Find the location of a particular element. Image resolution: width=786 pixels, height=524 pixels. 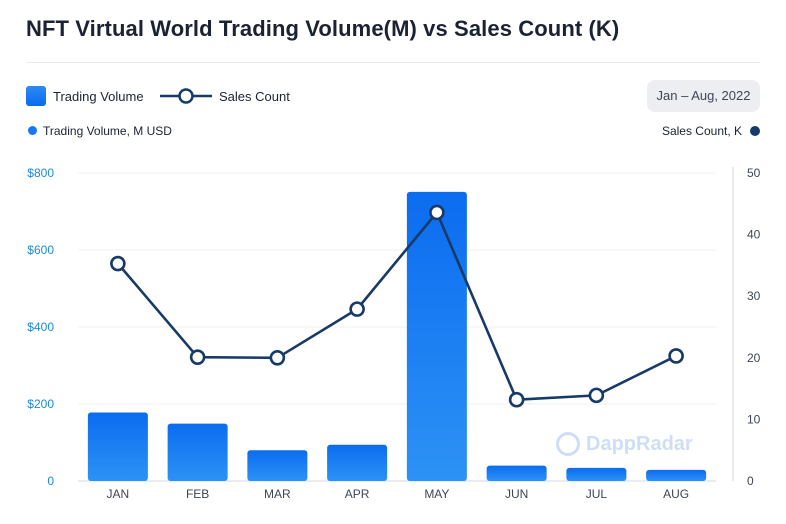

x-tick-label: FEB is located at coordinates (197, 494).